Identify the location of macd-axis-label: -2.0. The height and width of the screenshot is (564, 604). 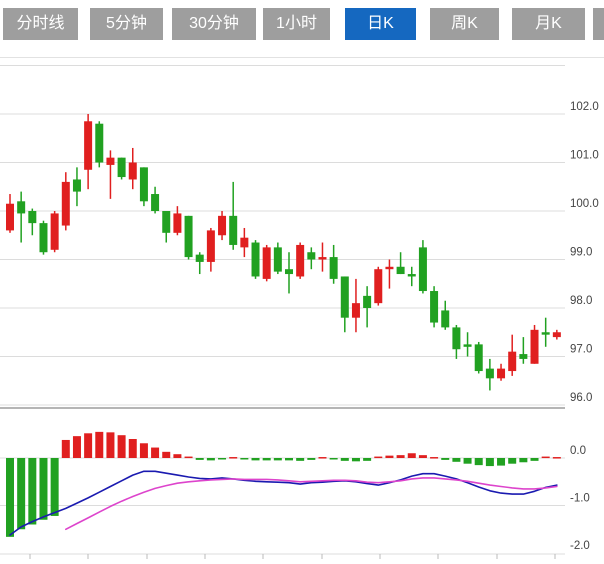
(580, 546).